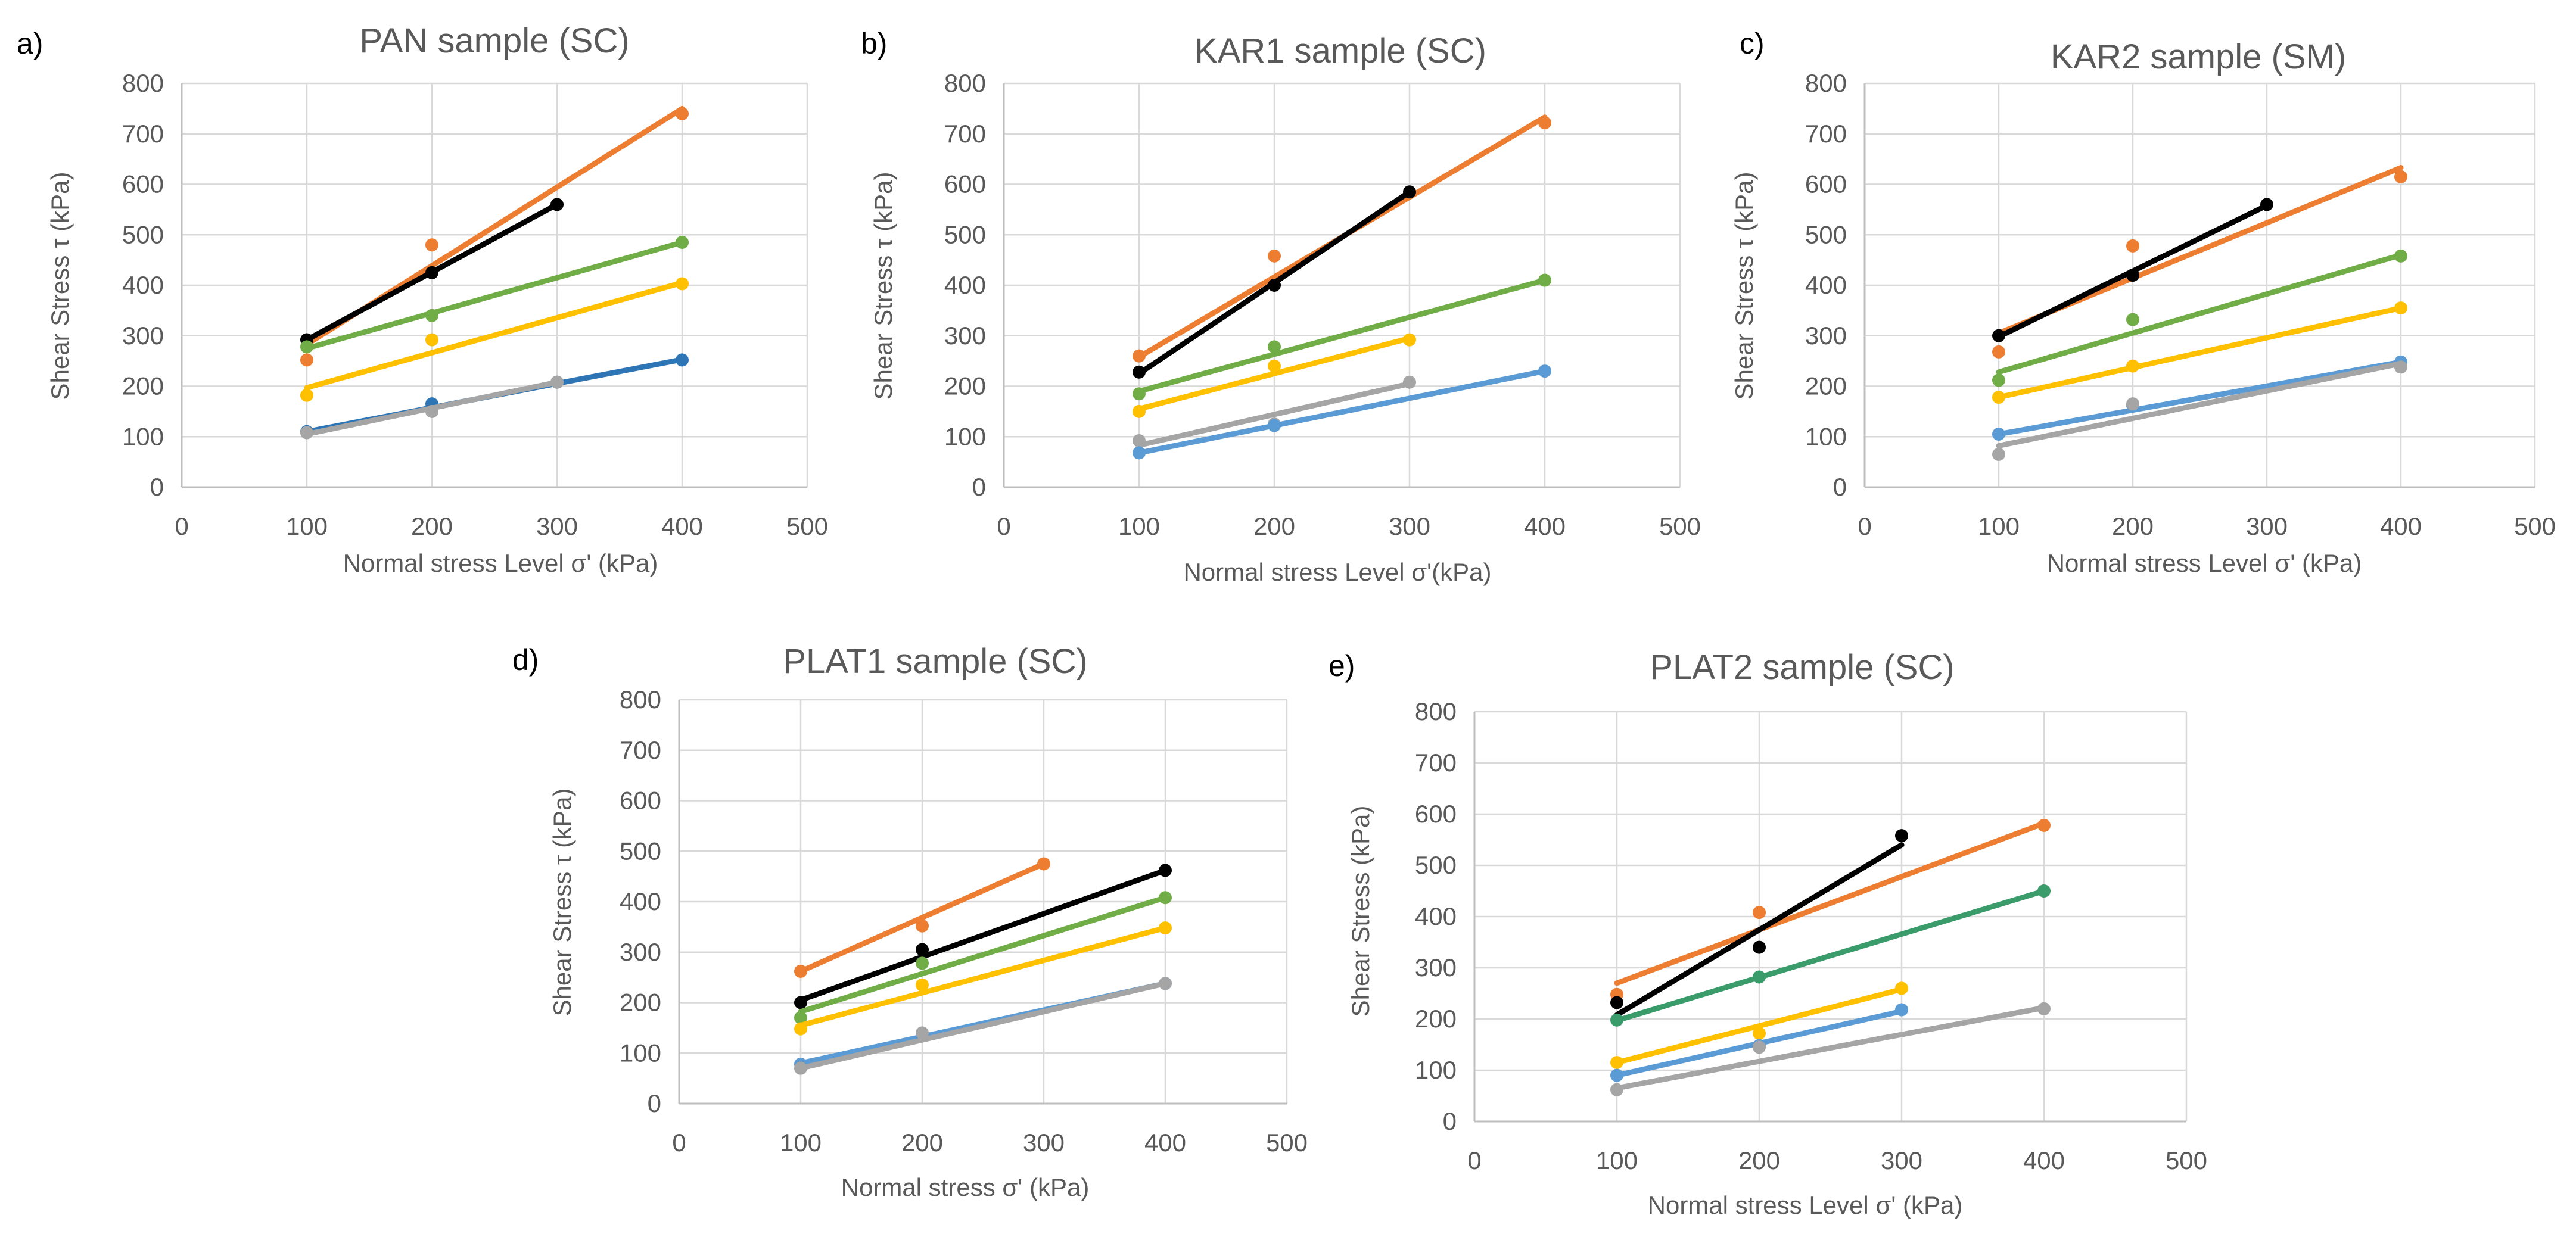 The image size is (2576, 1234). What do you see at coordinates (30, 43) in the screenshot?
I see `panel-letter: a)` at bounding box center [30, 43].